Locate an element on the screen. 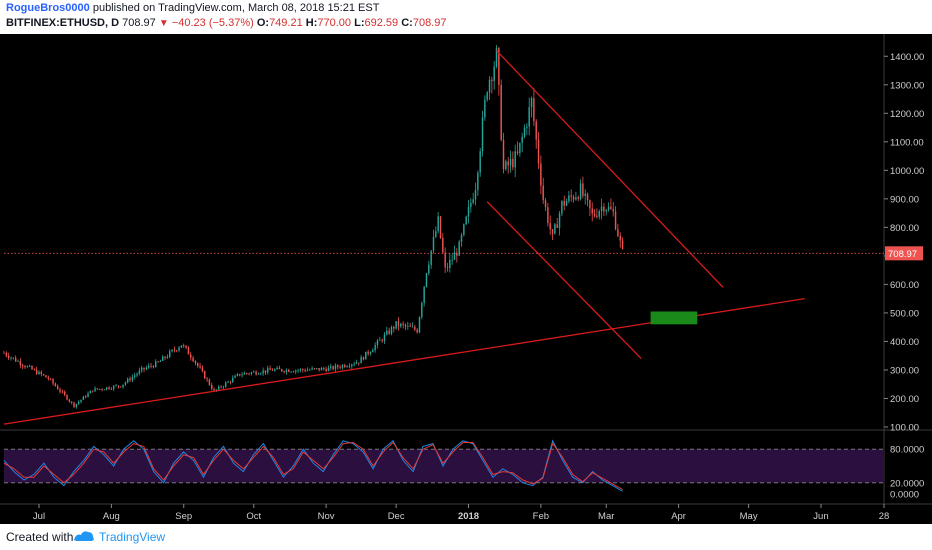 Image resolution: width=932 pixels, height=550 pixels. close-label: C: is located at coordinates (407, 23).